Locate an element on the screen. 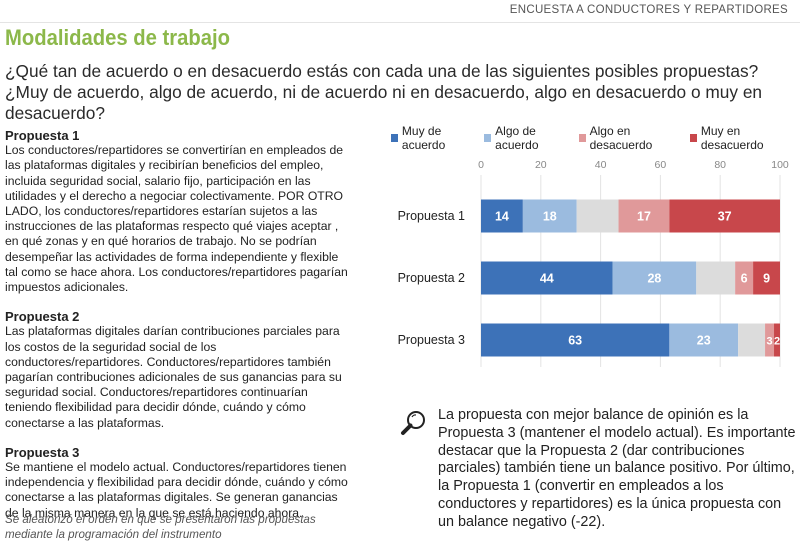 The image size is (800, 547). x-tick-label: 100 is located at coordinates (780, 165).